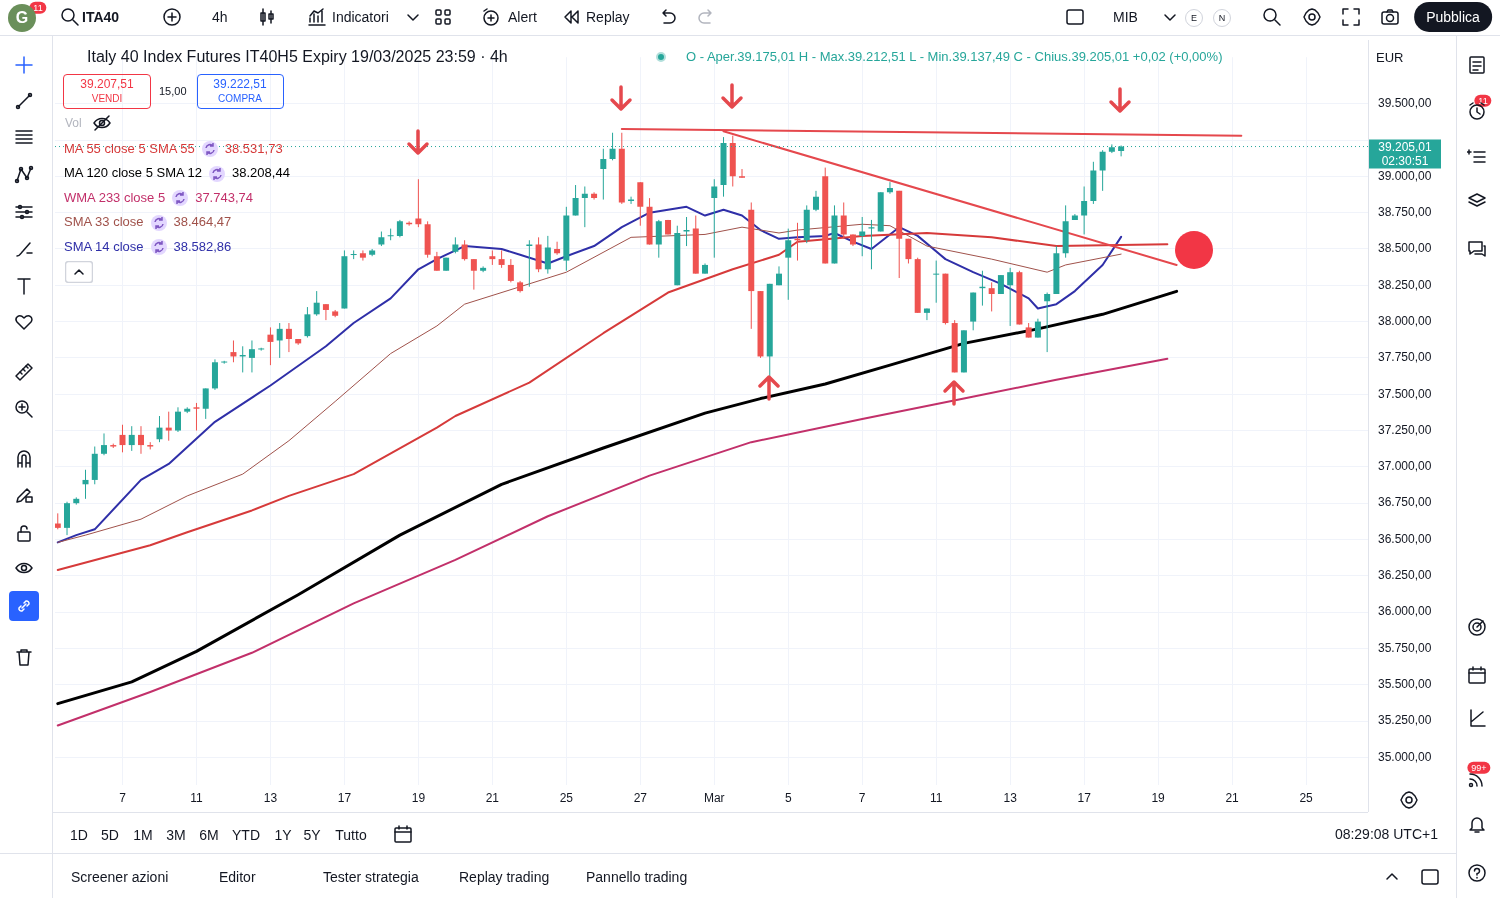 This screenshot has width=1500, height=898. What do you see at coordinates (1405, 393) in the screenshot?
I see `y-tick-label: 37.500,00` at bounding box center [1405, 393].